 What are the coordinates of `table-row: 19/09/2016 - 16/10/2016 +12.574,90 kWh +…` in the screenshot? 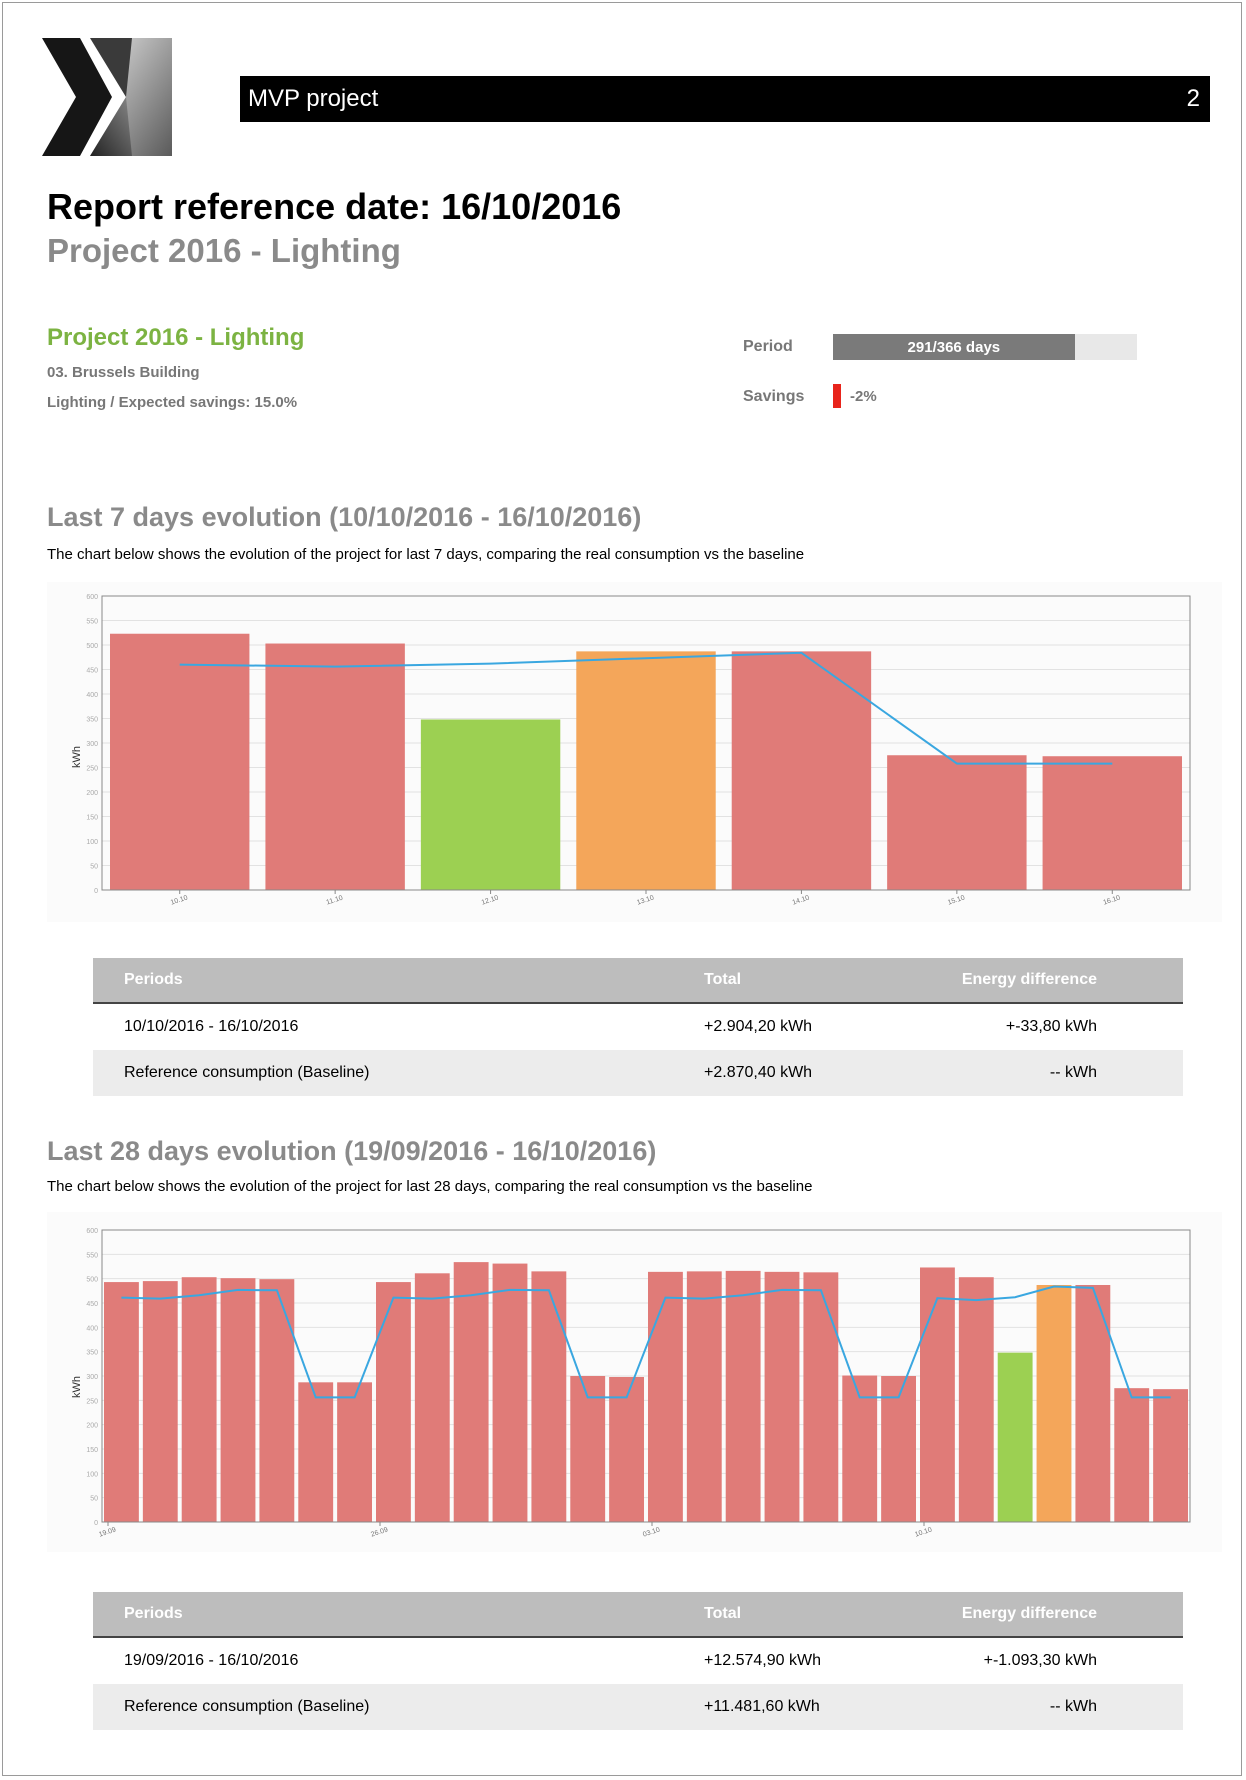 It's located at (638, 1661).